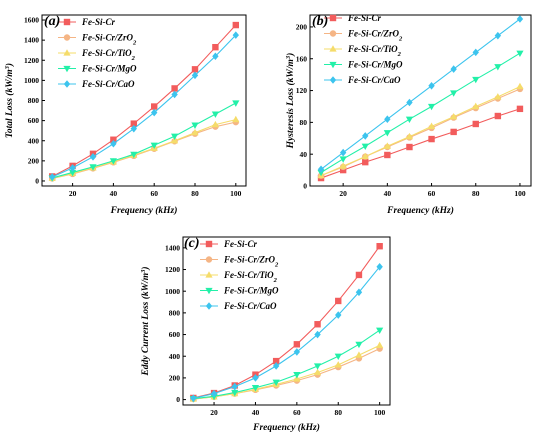 Image resolution: width=550 pixels, height=437 pixels. Describe the element at coordinates (380, 412) in the screenshot. I see `x-tick-label: 100` at that location.